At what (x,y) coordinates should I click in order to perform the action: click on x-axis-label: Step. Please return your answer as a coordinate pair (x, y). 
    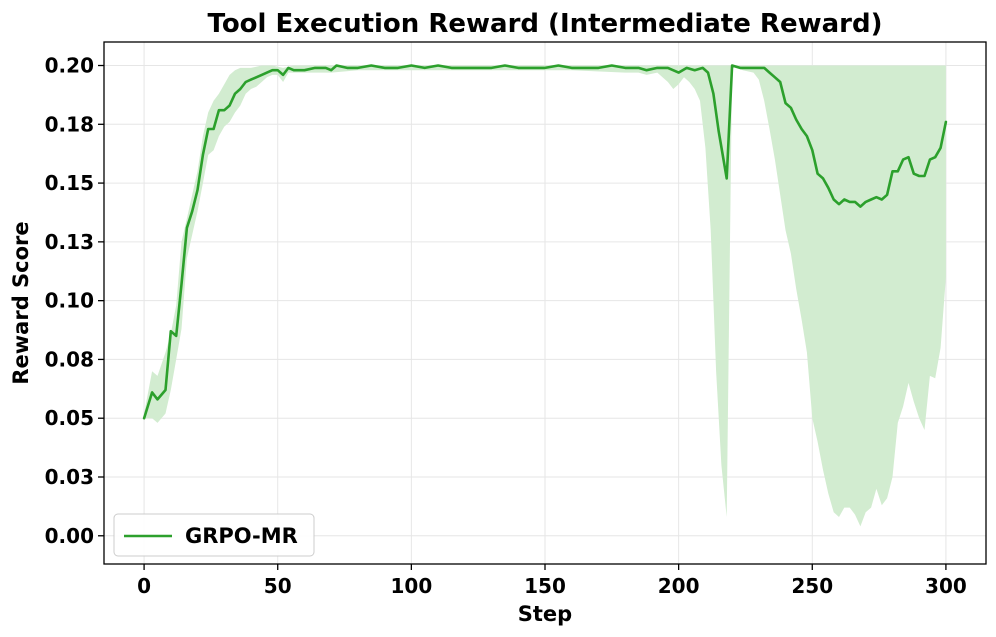
    Looking at the image, I should click on (545, 614).